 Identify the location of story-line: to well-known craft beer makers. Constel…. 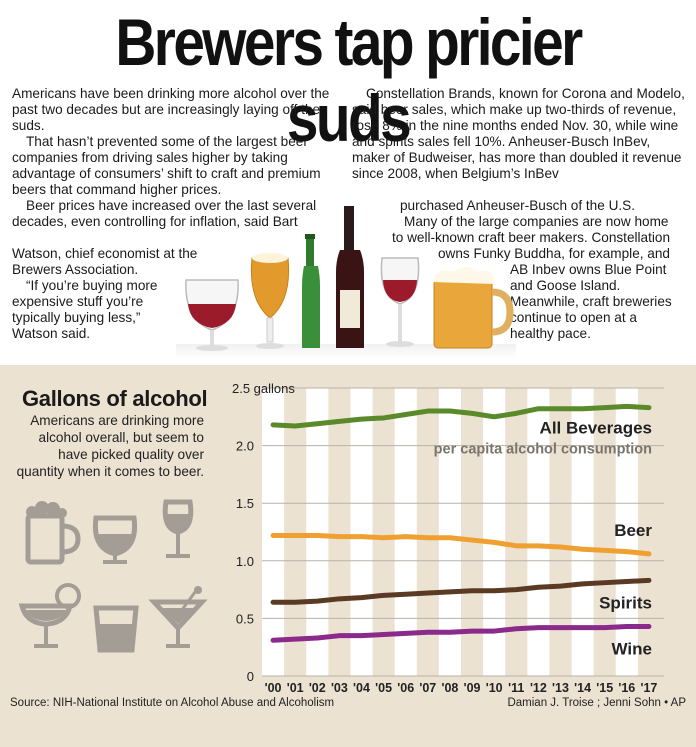
(531, 237).